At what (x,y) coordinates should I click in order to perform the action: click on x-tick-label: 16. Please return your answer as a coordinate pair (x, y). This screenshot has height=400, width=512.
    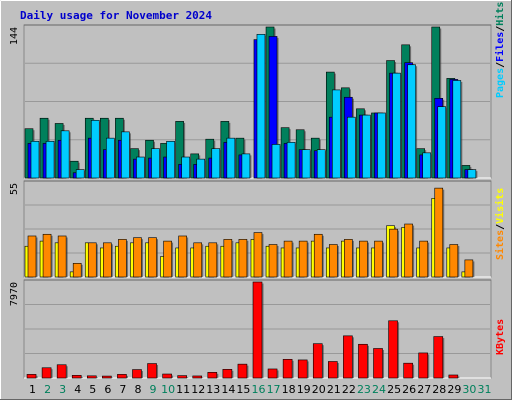
    Looking at the image, I should click on (259, 389).